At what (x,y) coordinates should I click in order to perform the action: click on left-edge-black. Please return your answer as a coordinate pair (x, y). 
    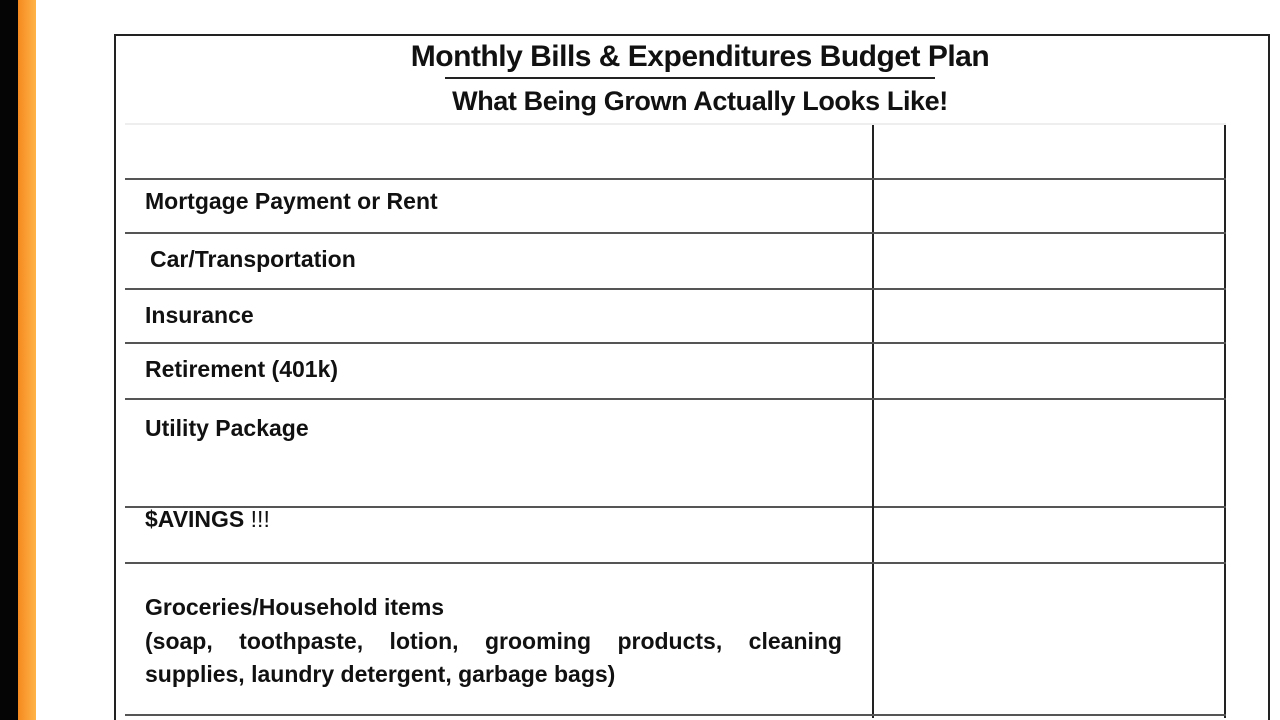
    Looking at the image, I should click on (9, 360).